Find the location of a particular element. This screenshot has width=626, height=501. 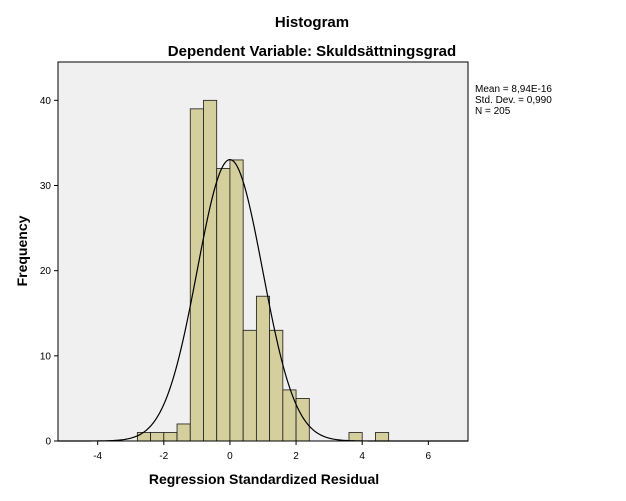

y-tick-label: 40 is located at coordinates (46, 101).